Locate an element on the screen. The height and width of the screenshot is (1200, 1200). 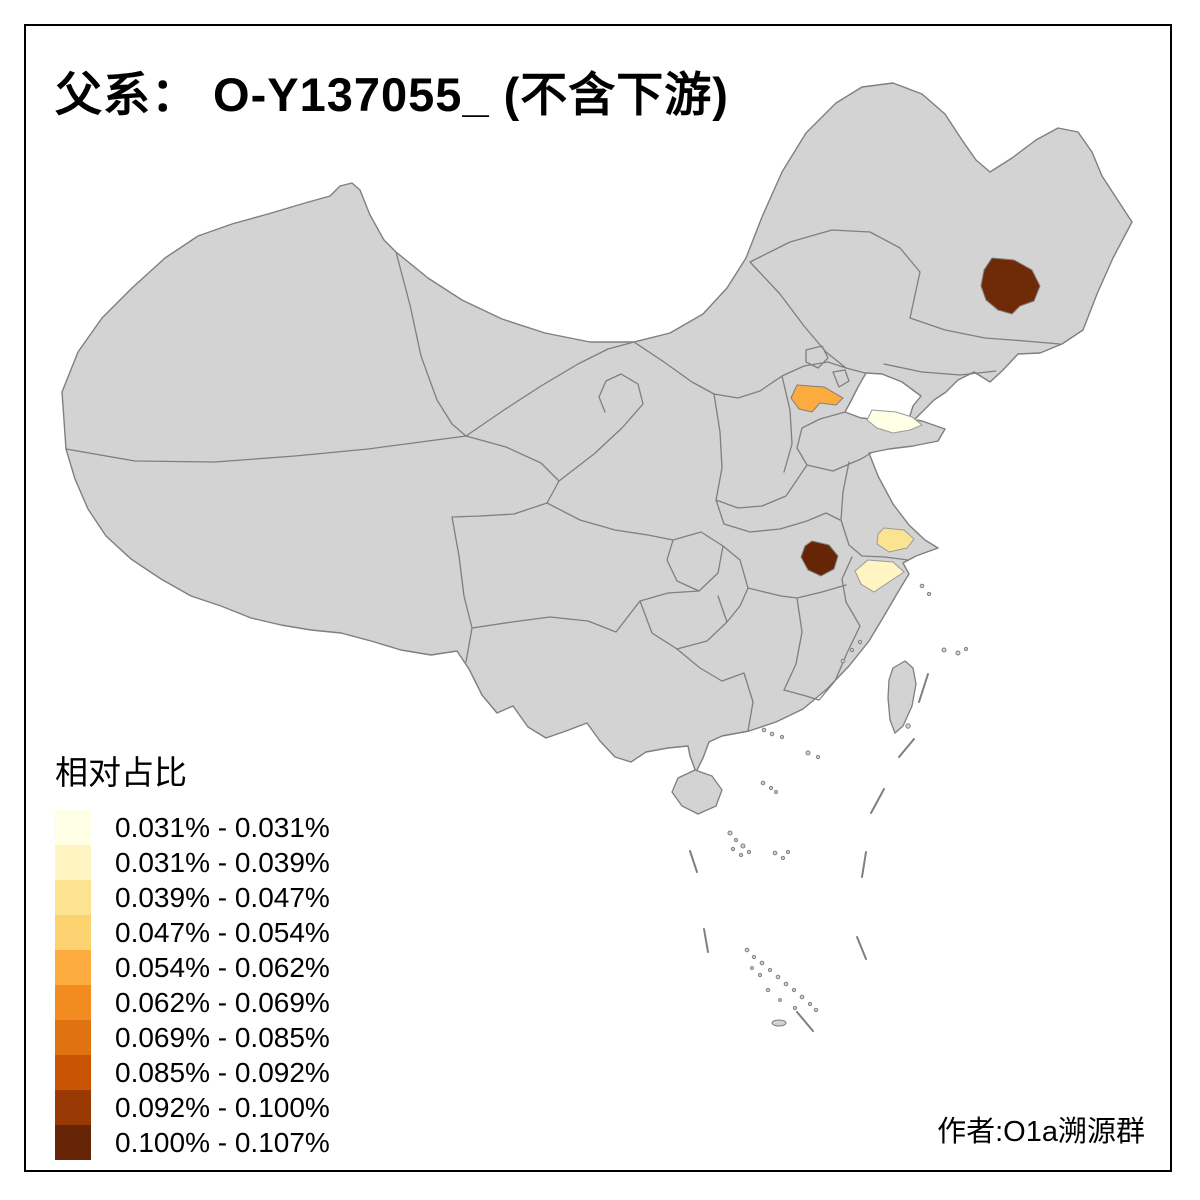
legend-row: 0.047% - 0.054% is located at coordinates (192, 932).